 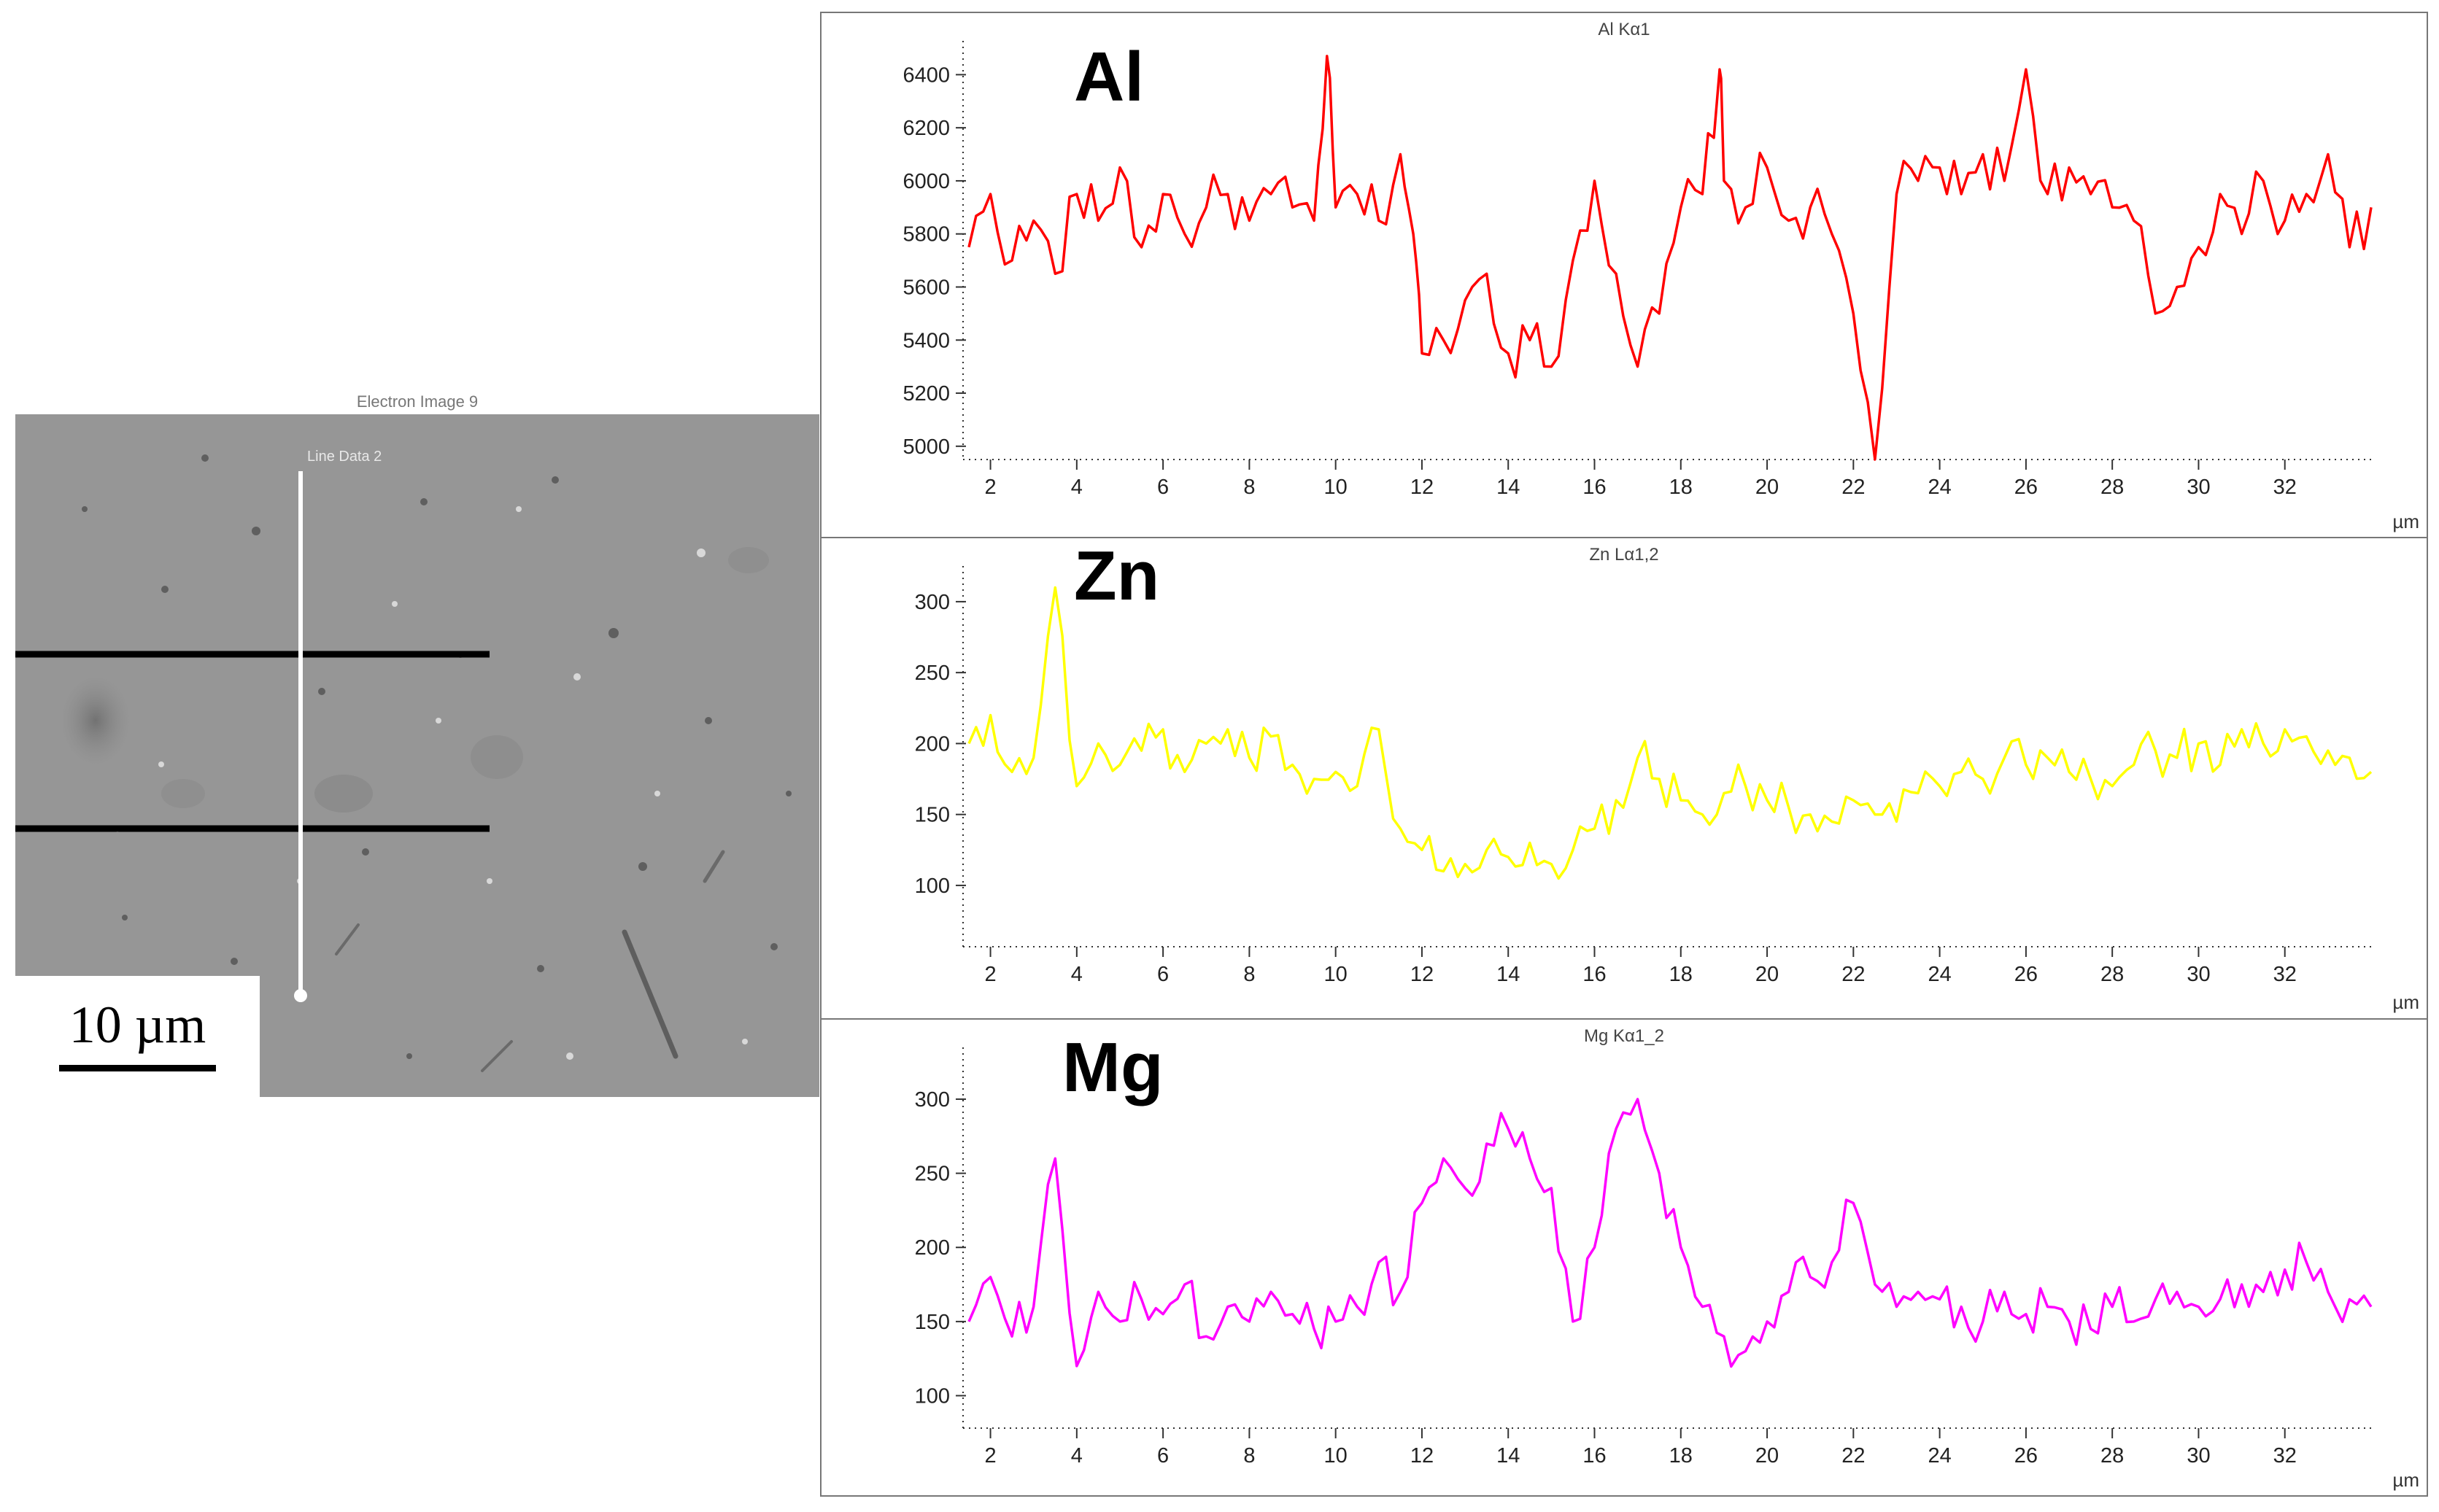 What do you see at coordinates (926, 235) in the screenshot?
I see `al-y-tick-label: 5800` at bounding box center [926, 235].